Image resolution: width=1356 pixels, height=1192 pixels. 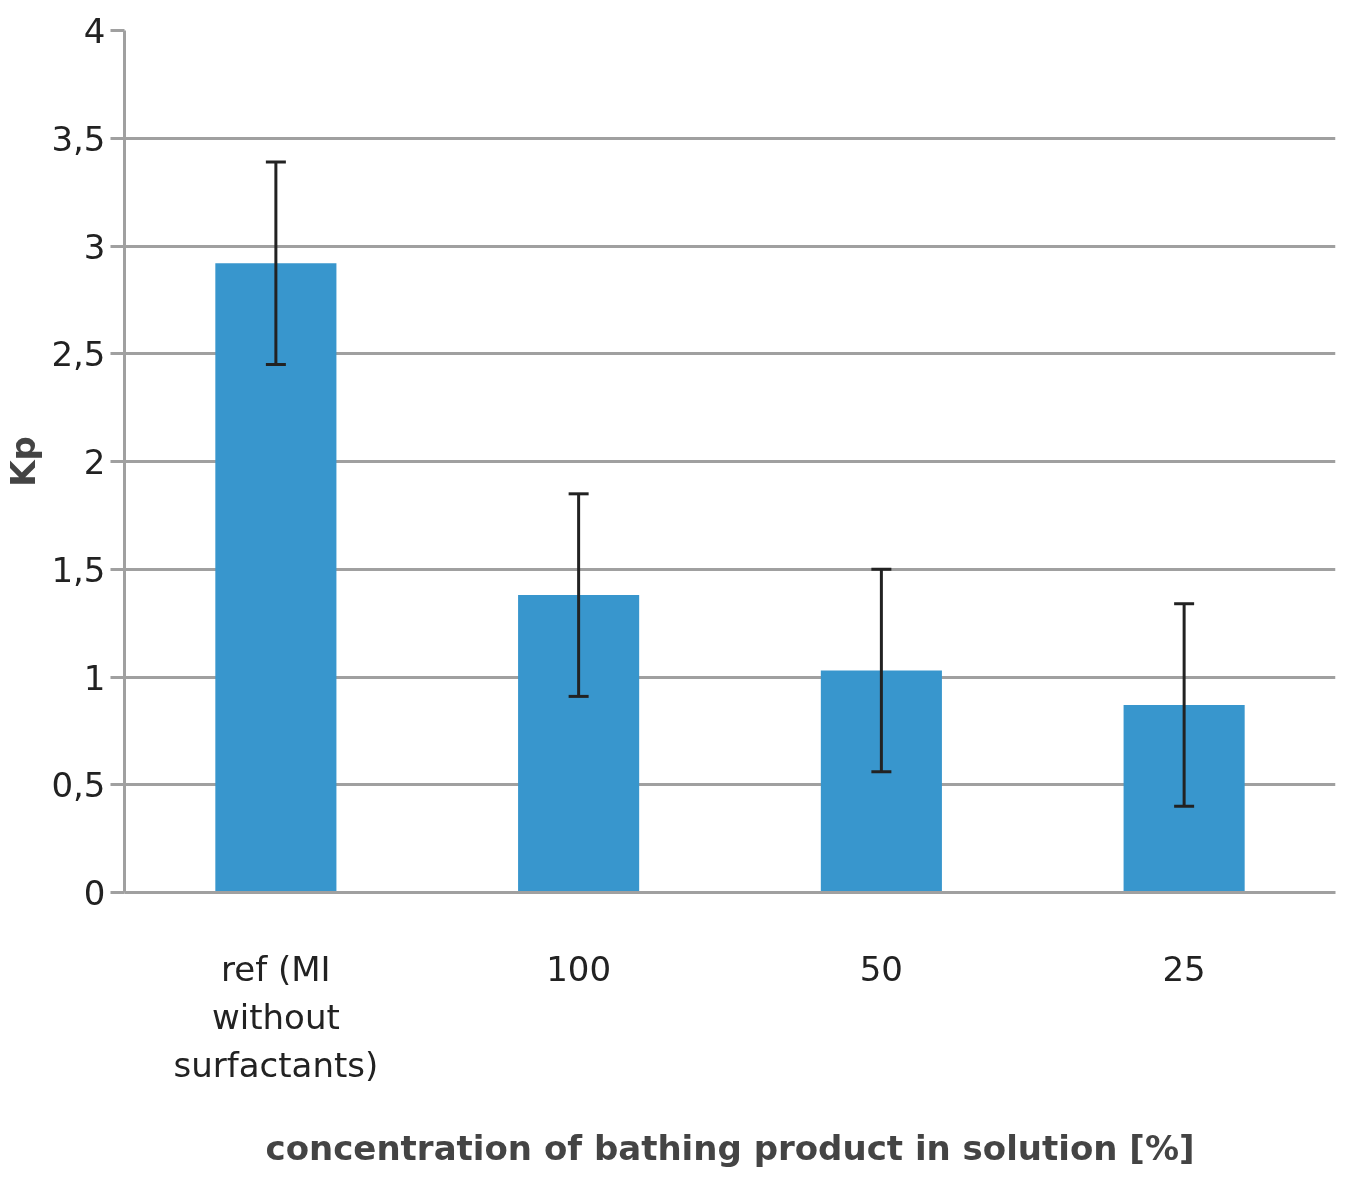 I want to click on y-tick-label: 3, so click(x=94, y=246).